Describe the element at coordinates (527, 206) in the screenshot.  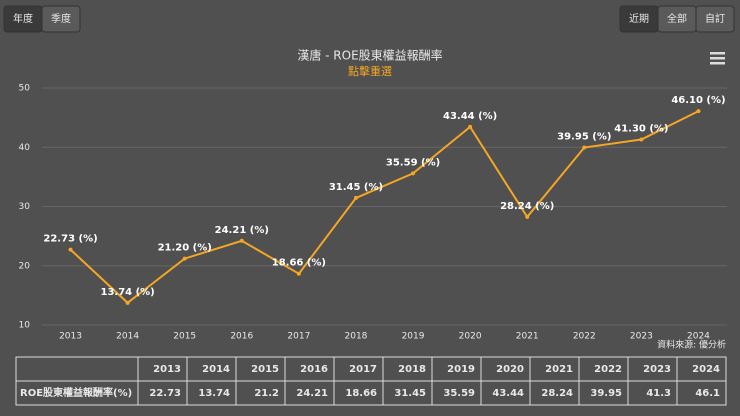
I see `data-label: 28.24 (%)` at that location.